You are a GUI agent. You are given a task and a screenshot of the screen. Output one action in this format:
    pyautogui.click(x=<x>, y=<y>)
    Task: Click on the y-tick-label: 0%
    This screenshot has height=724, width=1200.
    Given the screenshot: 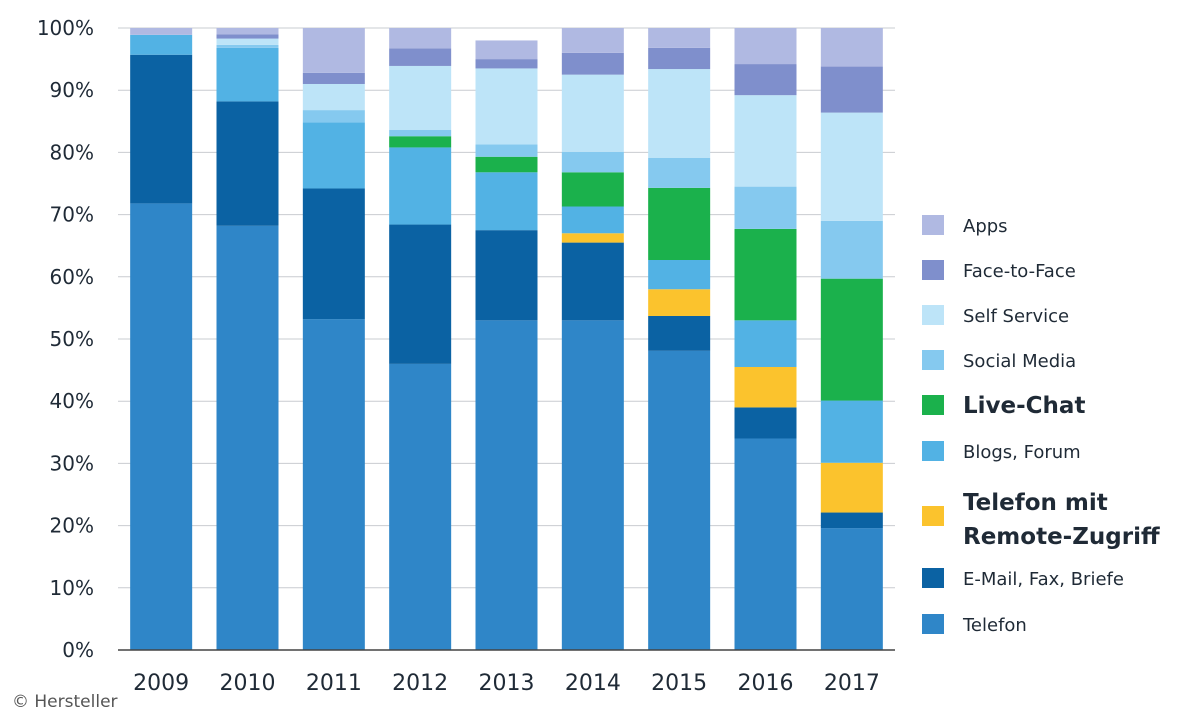 What is the action you would take?
    pyautogui.click(x=78, y=650)
    